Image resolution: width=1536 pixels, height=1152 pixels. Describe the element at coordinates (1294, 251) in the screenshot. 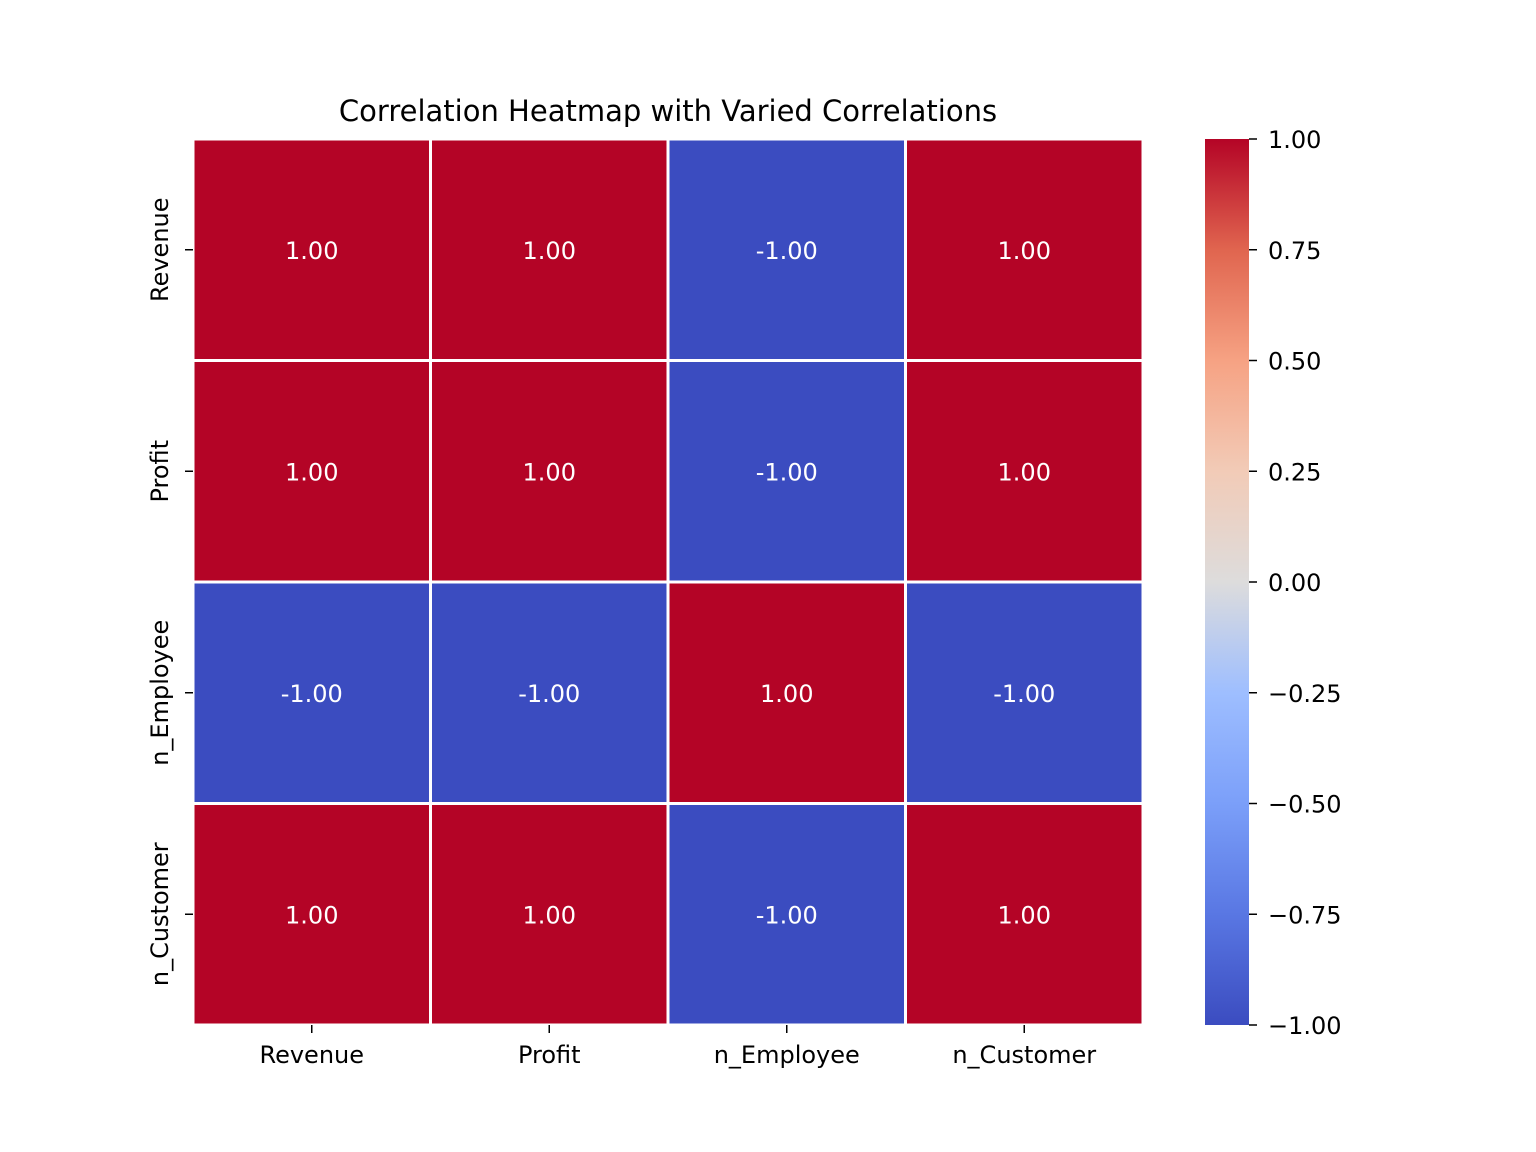

I see `colorbar-tick-label: 0.75` at that location.